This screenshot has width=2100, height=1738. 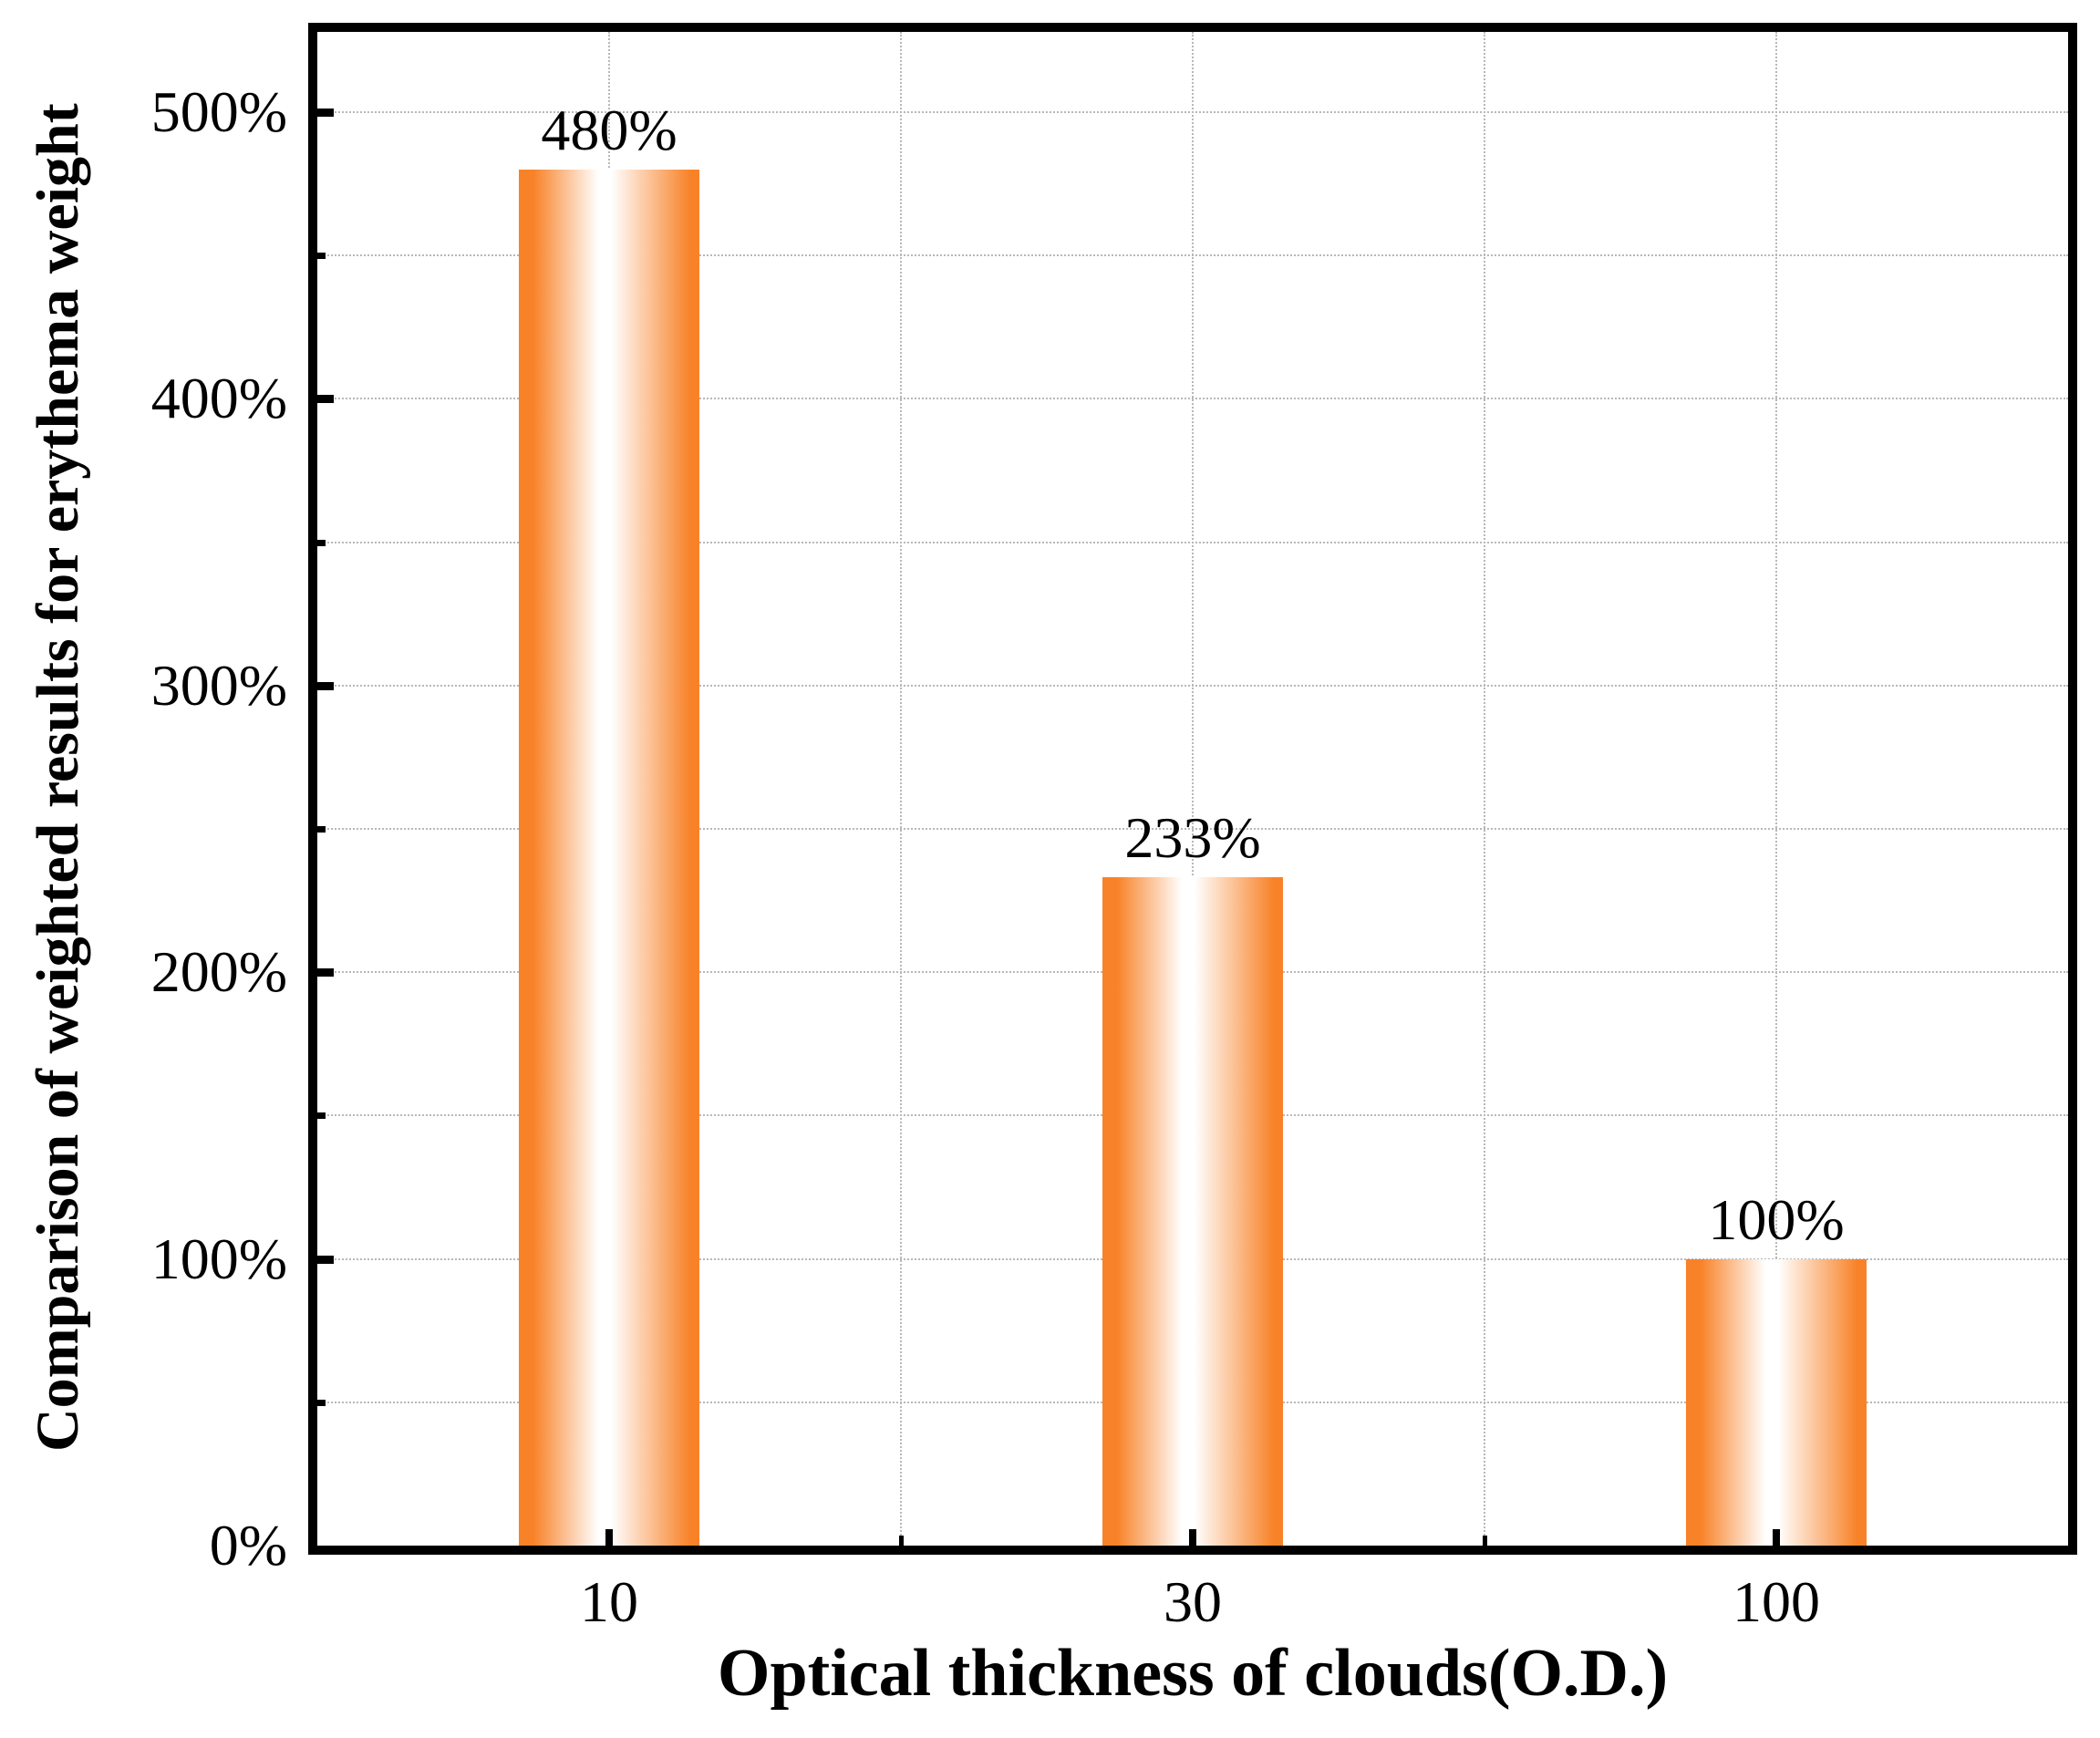 I want to click on y-tick-label: 300%, so click(x=218, y=686).